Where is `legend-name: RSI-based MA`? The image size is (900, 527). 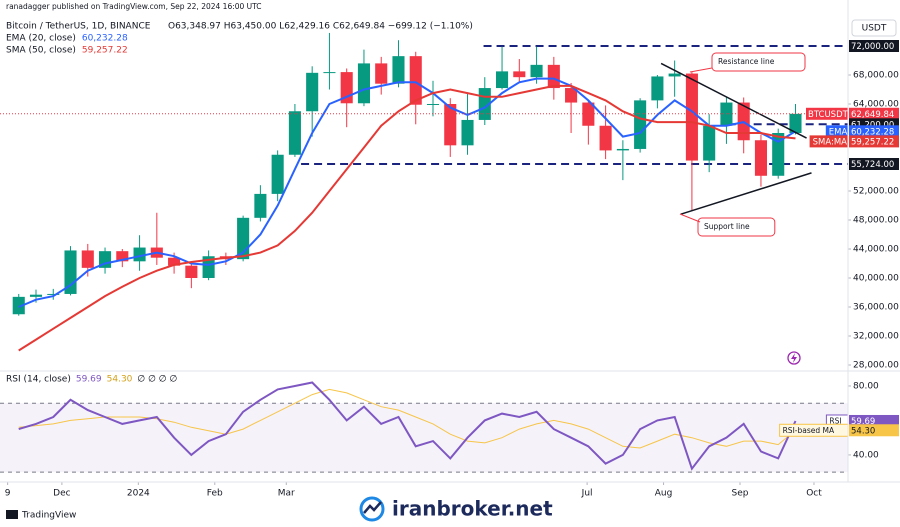 legend-name: RSI-based MA is located at coordinates (809, 430).